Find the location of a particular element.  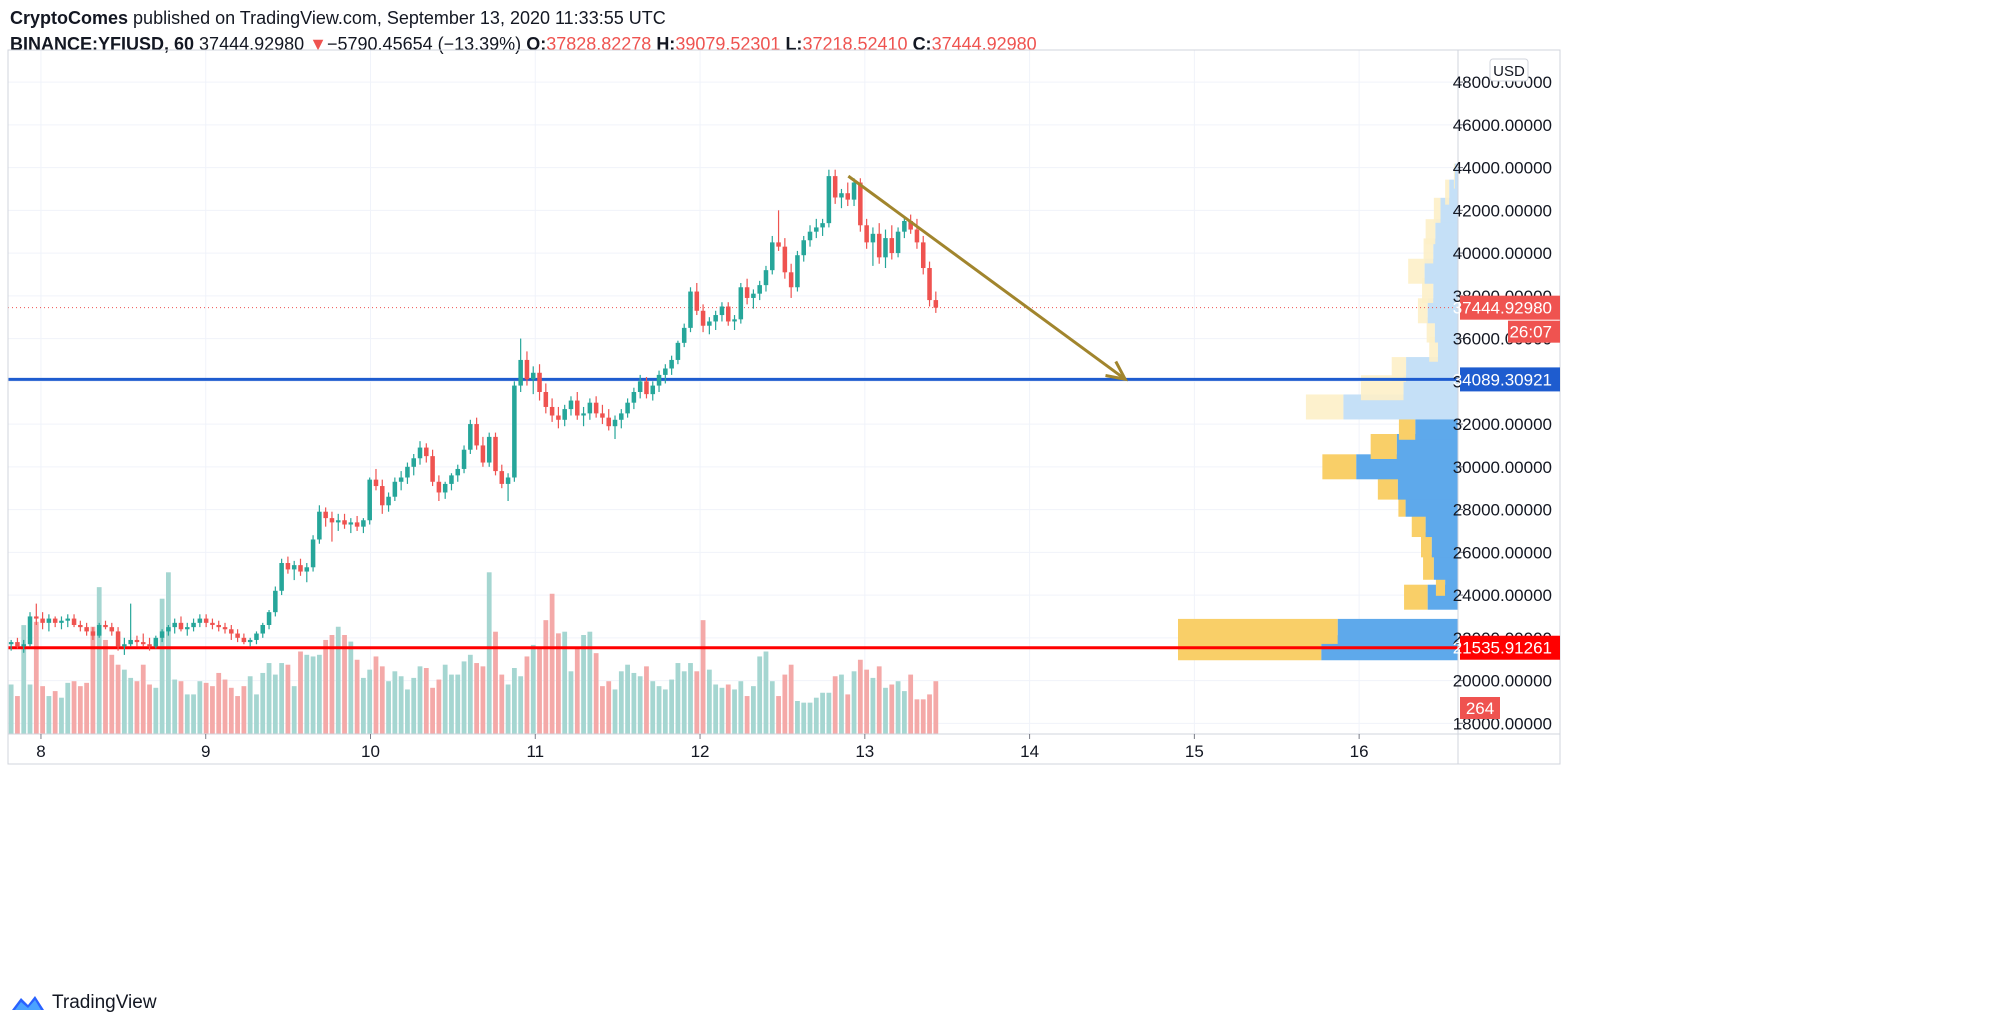

time-tick-label: 10 is located at coordinates (370, 751).